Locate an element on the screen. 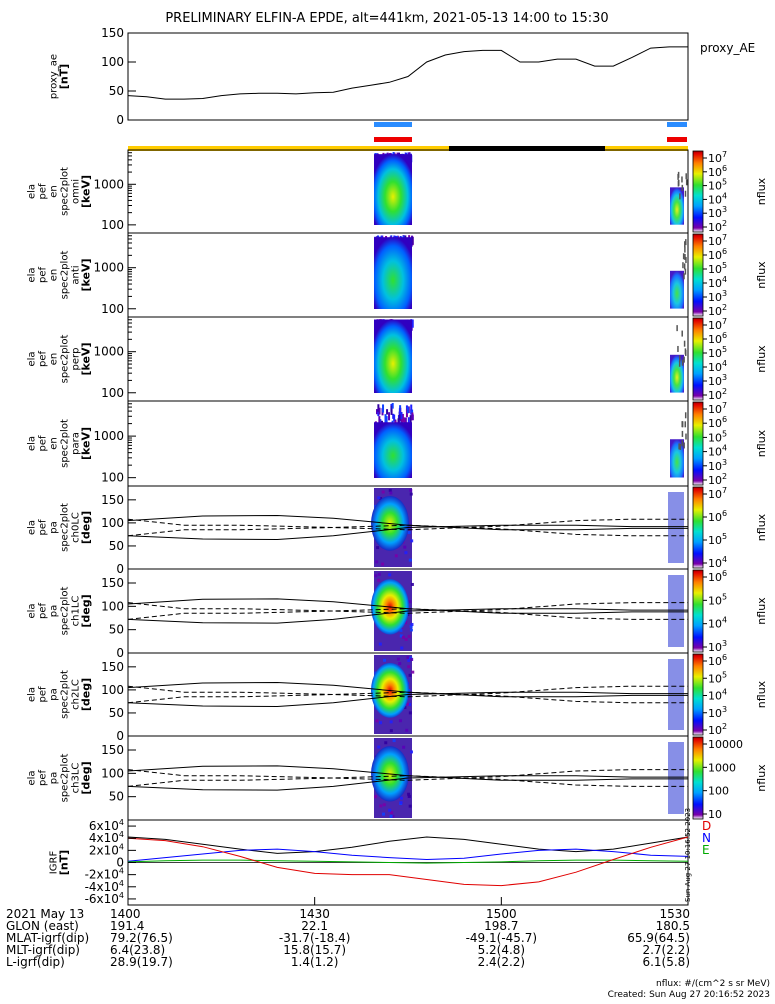 This screenshot has width=775, height=1004. spectrogram-blob is located at coordinates (677, 289).